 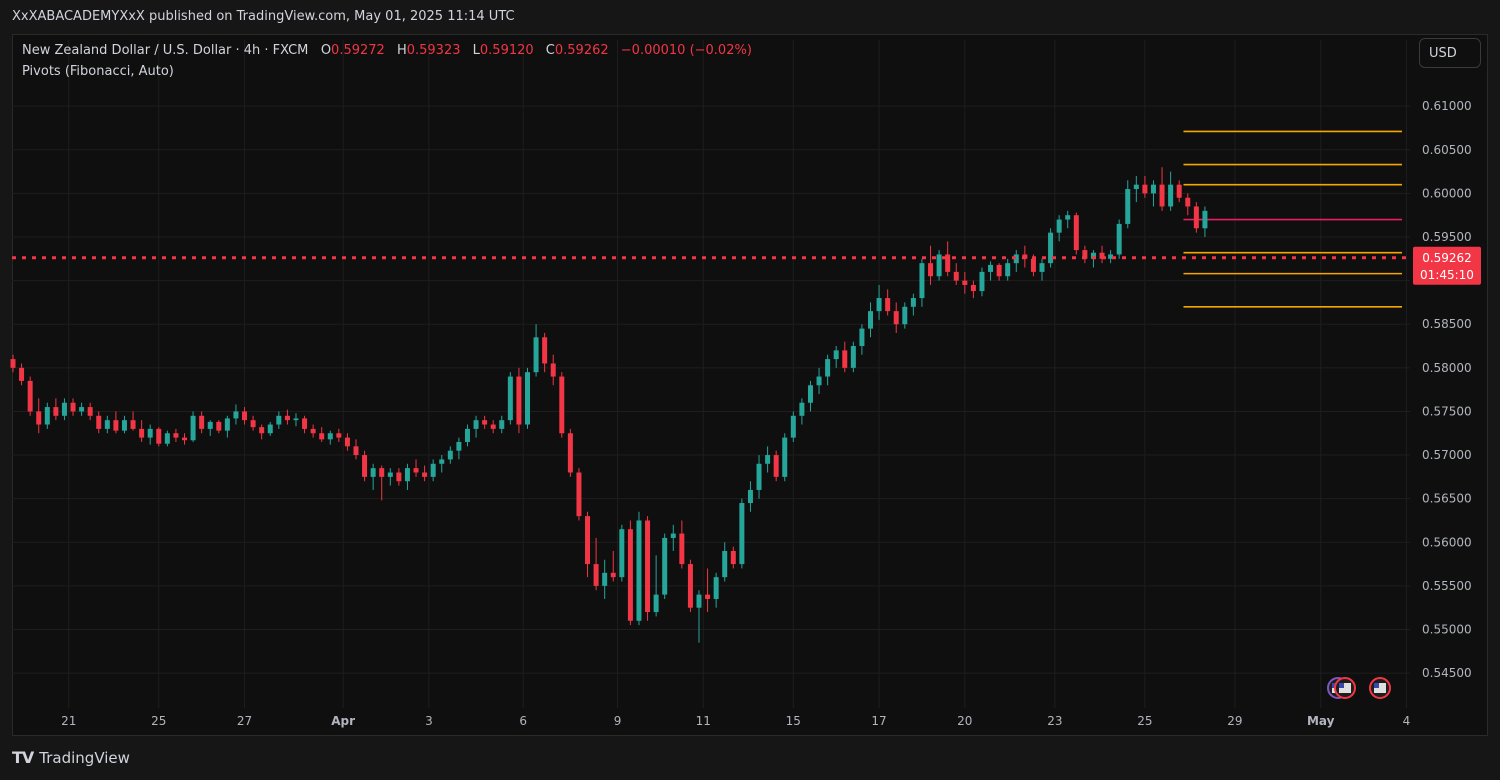 What do you see at coordinates (1447, 368) in the screenshot?
I see `y-tick-label: 0.58000` at bounding box center [1447, 368].